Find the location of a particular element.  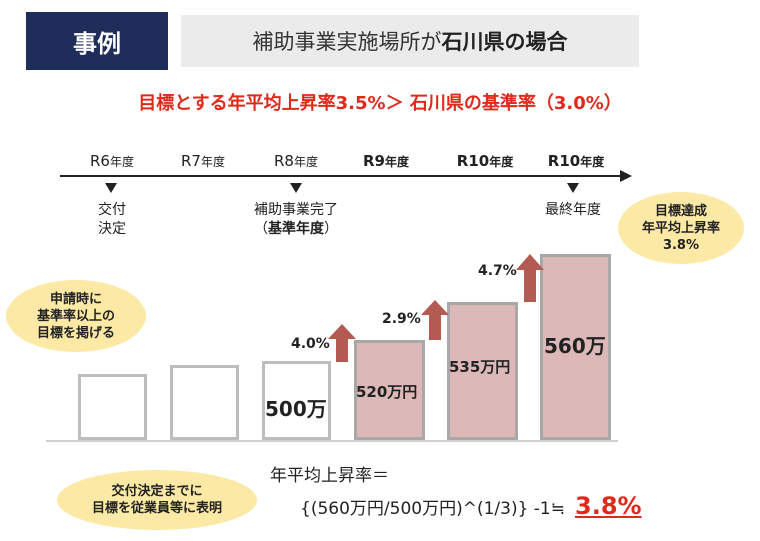

callout-line: 年平均上昇率 is located at coordinates (680, 228).